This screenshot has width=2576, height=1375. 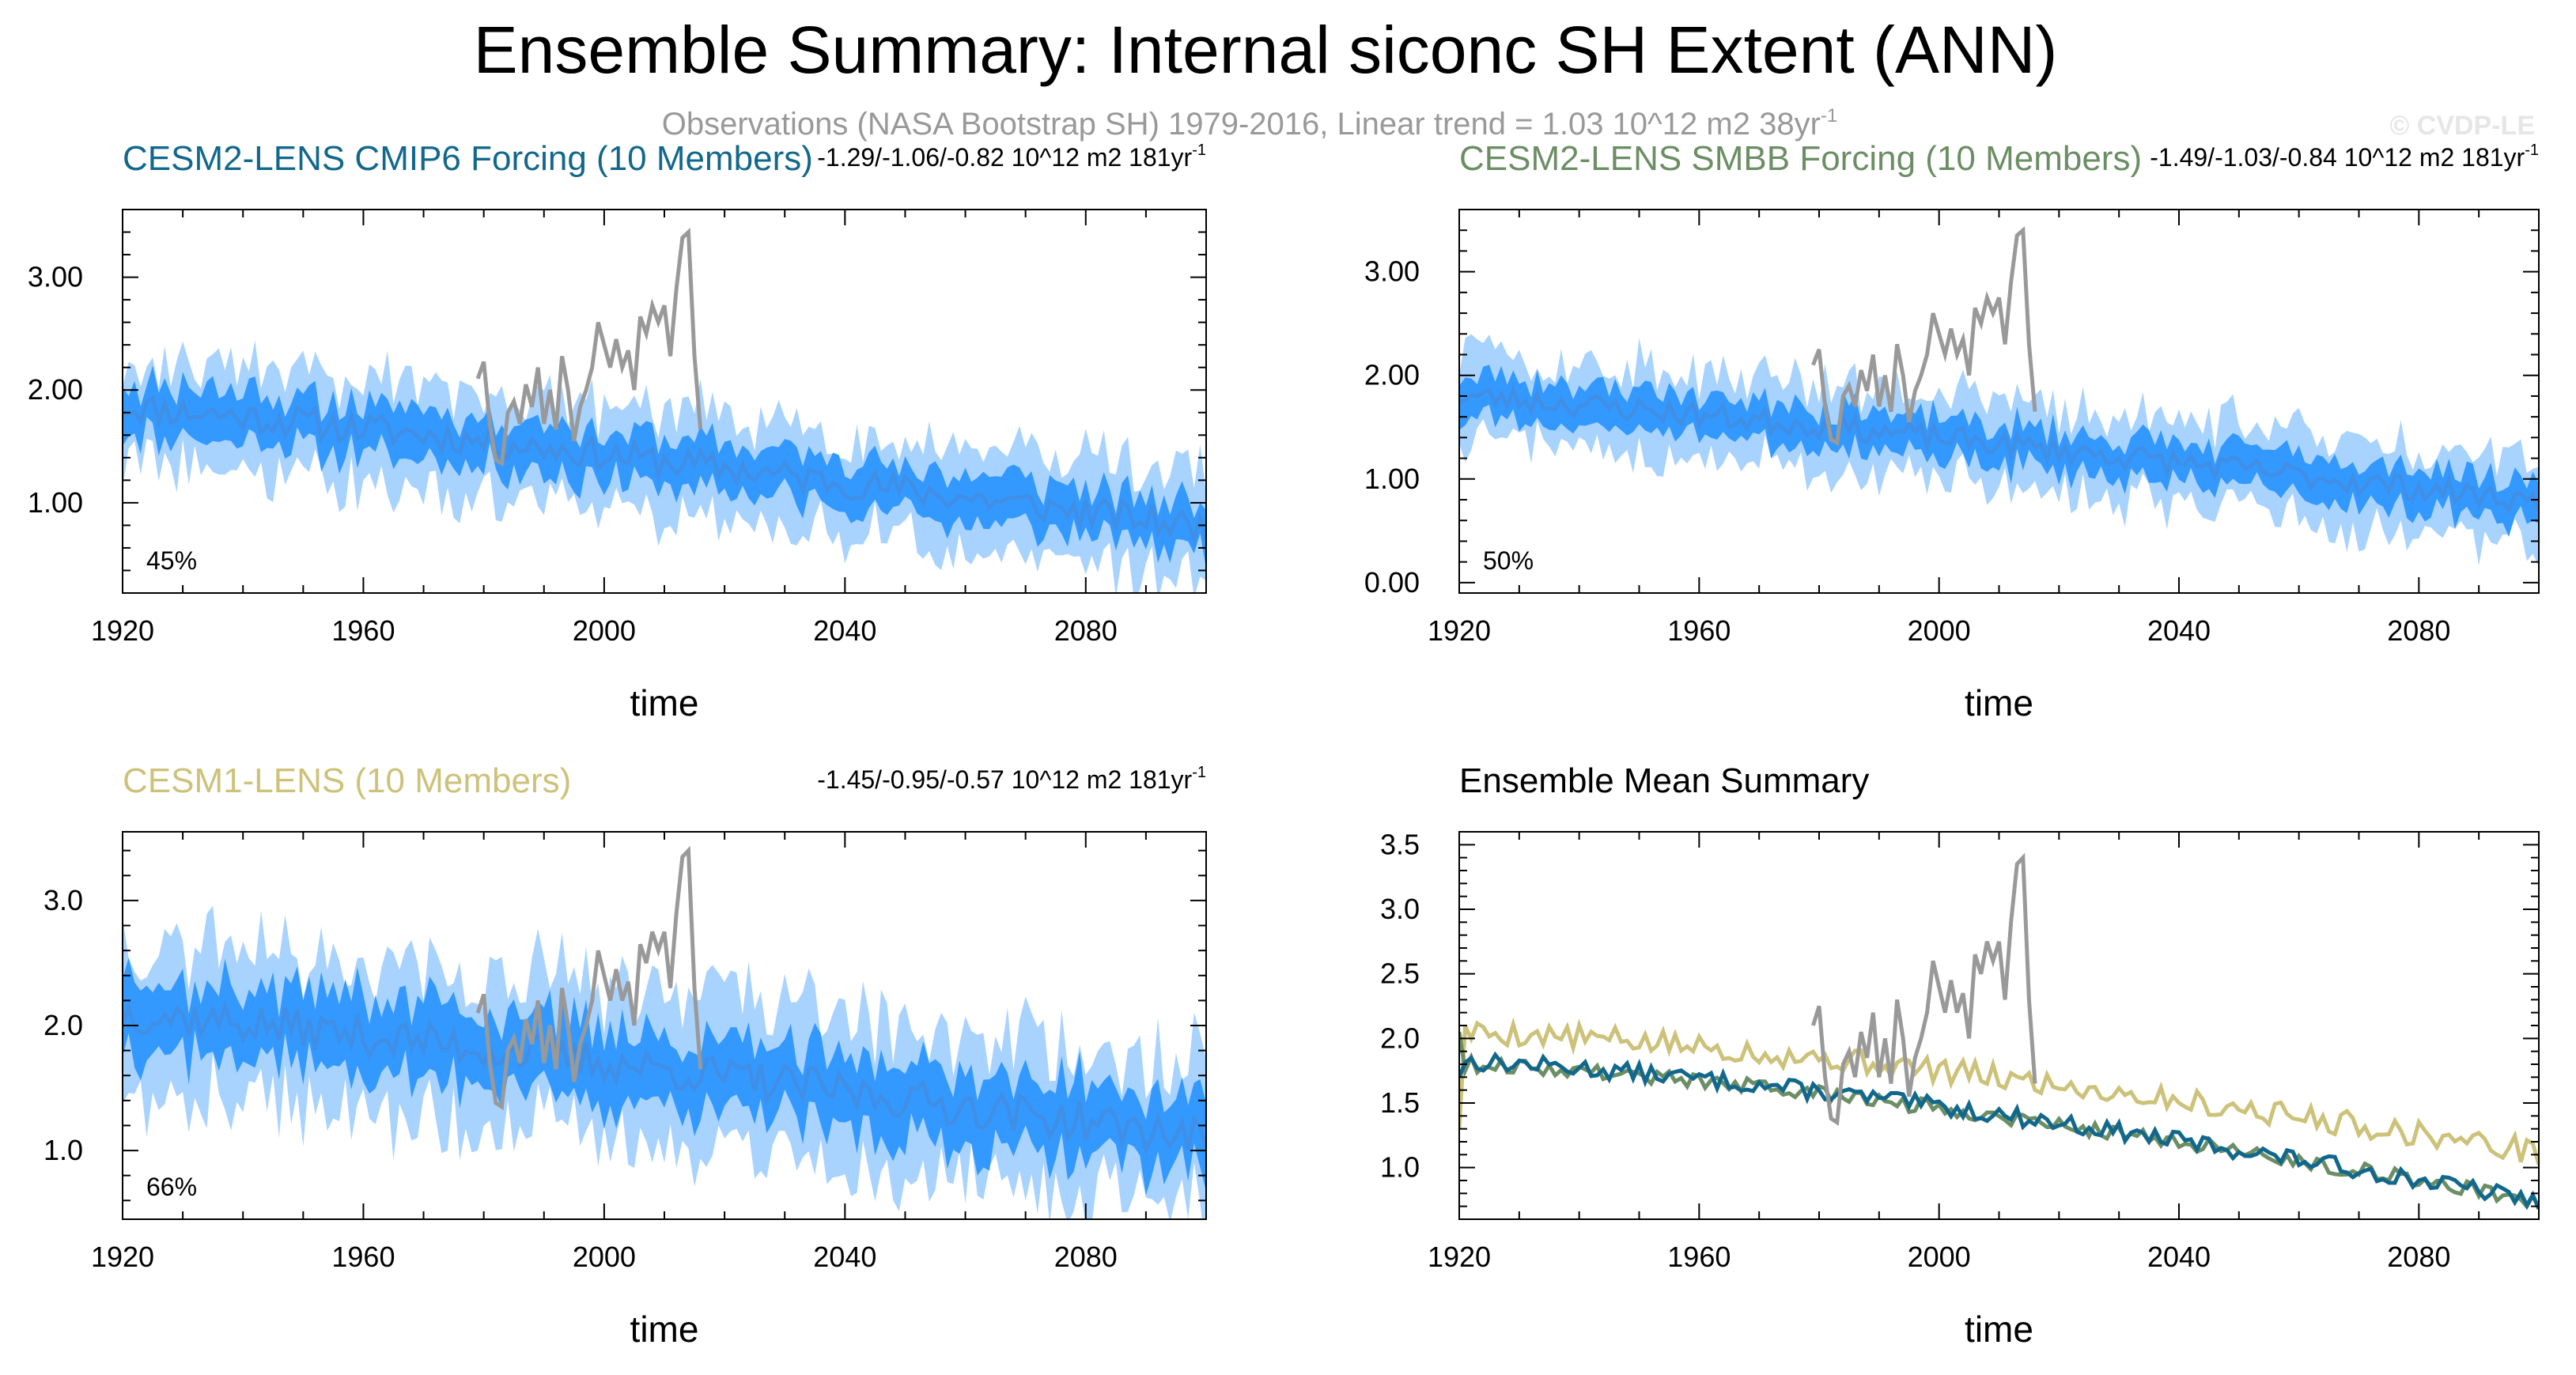 I want to click on trend-label: -1.29/-1.06/-0.82 10^12 m2 181yr-1, so click(x=1012, y=157).